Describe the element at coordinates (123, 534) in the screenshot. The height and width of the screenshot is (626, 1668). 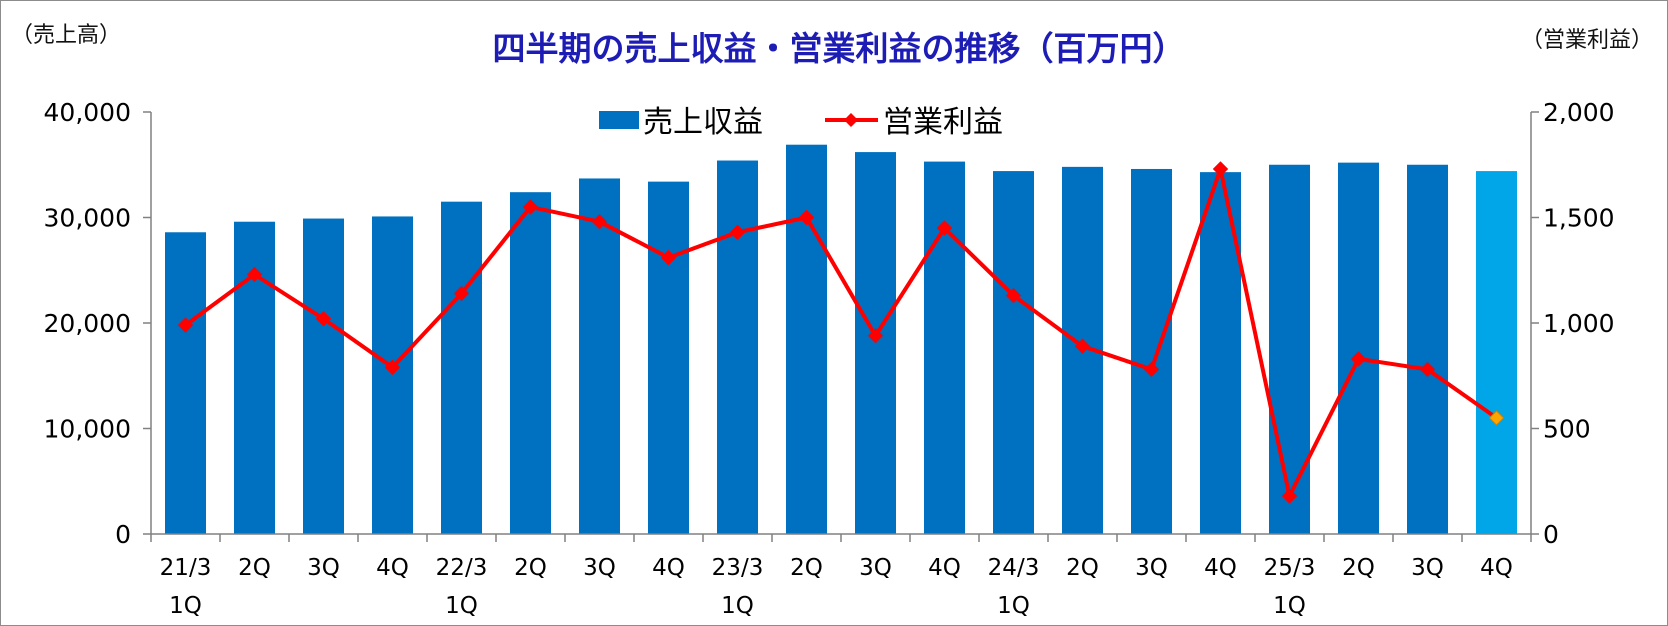
I see `left-tick-label: 0` at that location.